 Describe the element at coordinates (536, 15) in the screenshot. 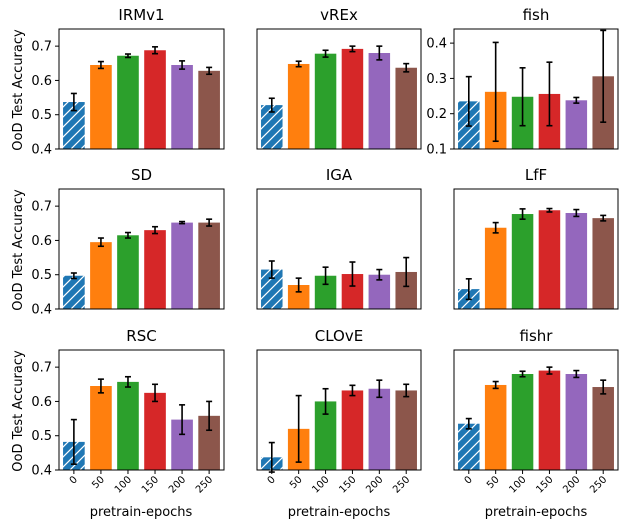

I see `panel-title: fish` at that location.